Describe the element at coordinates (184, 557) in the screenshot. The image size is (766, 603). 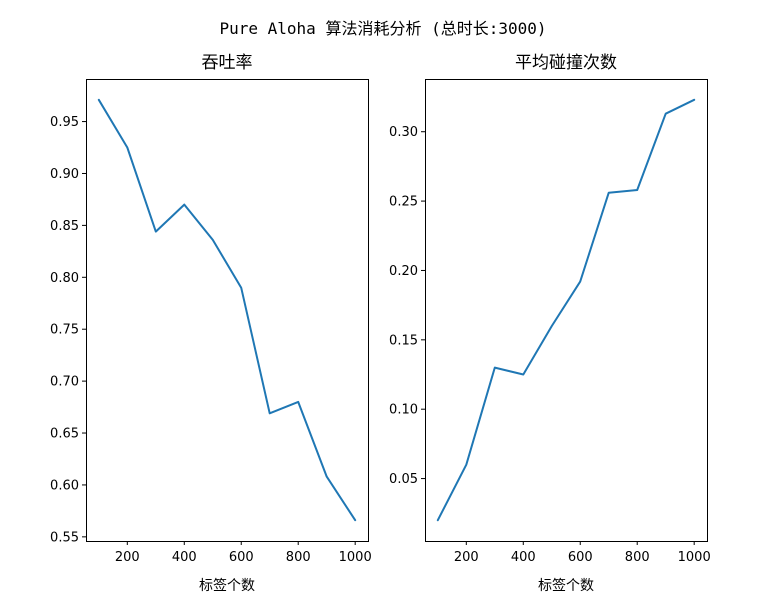
I see `throughput-chart-xtick-label: 400` at that location.